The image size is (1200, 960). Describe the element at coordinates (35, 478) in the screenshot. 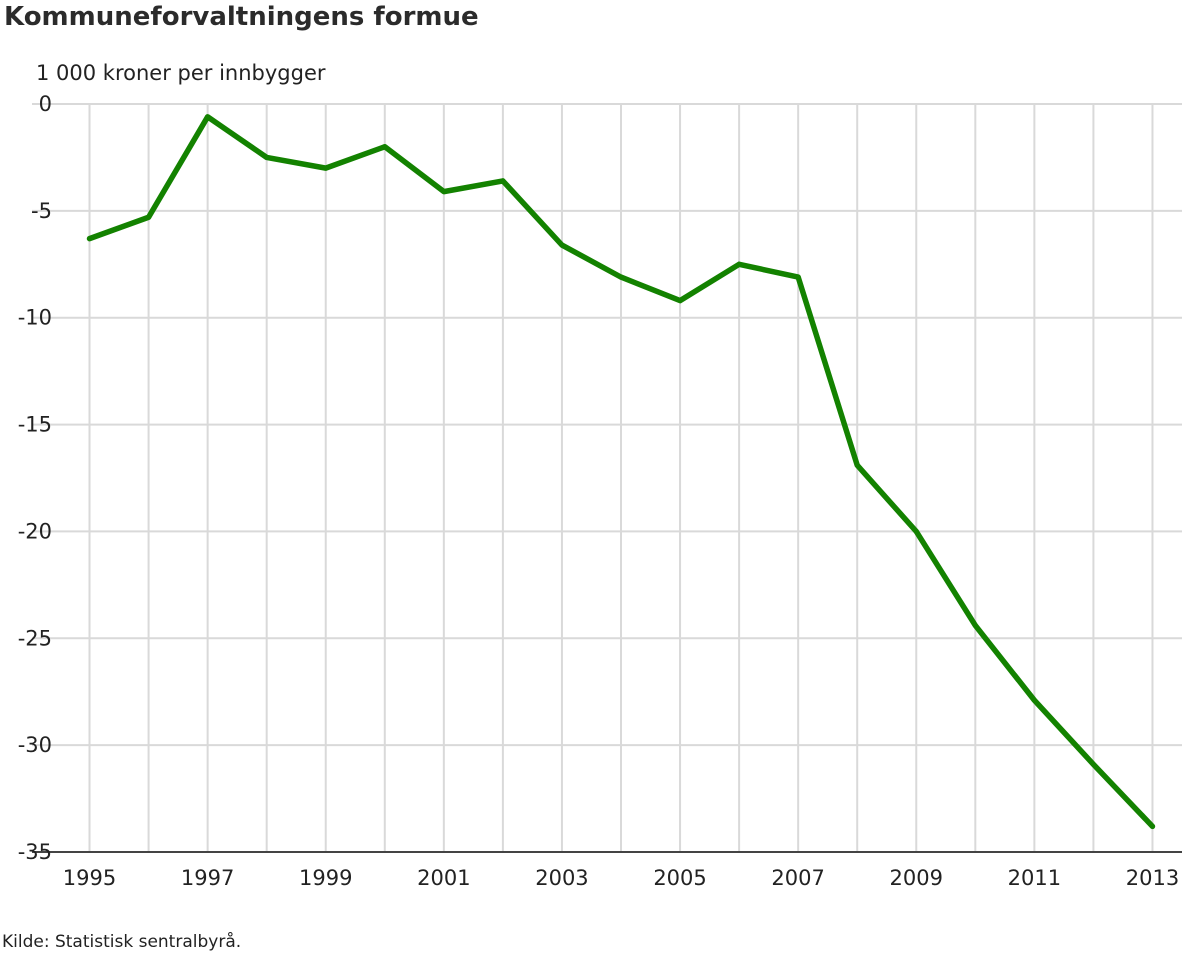

I see `y-tick-labels: 0 -5 -10 -15 -20 -25 -30 -35` at that location.